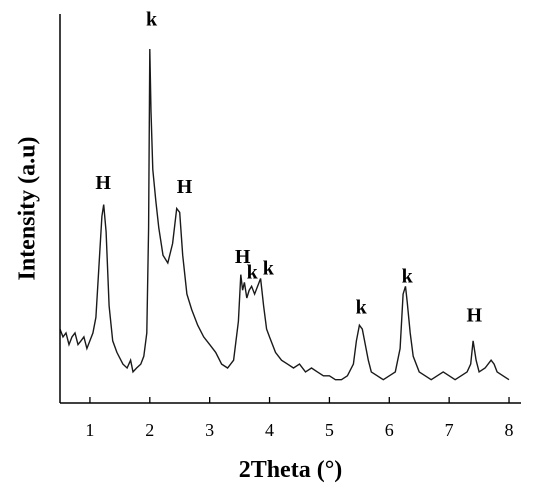  Describe the element at coordinates (149, 430) in the screenshot. I see `x-tick-label: 2` at that location.